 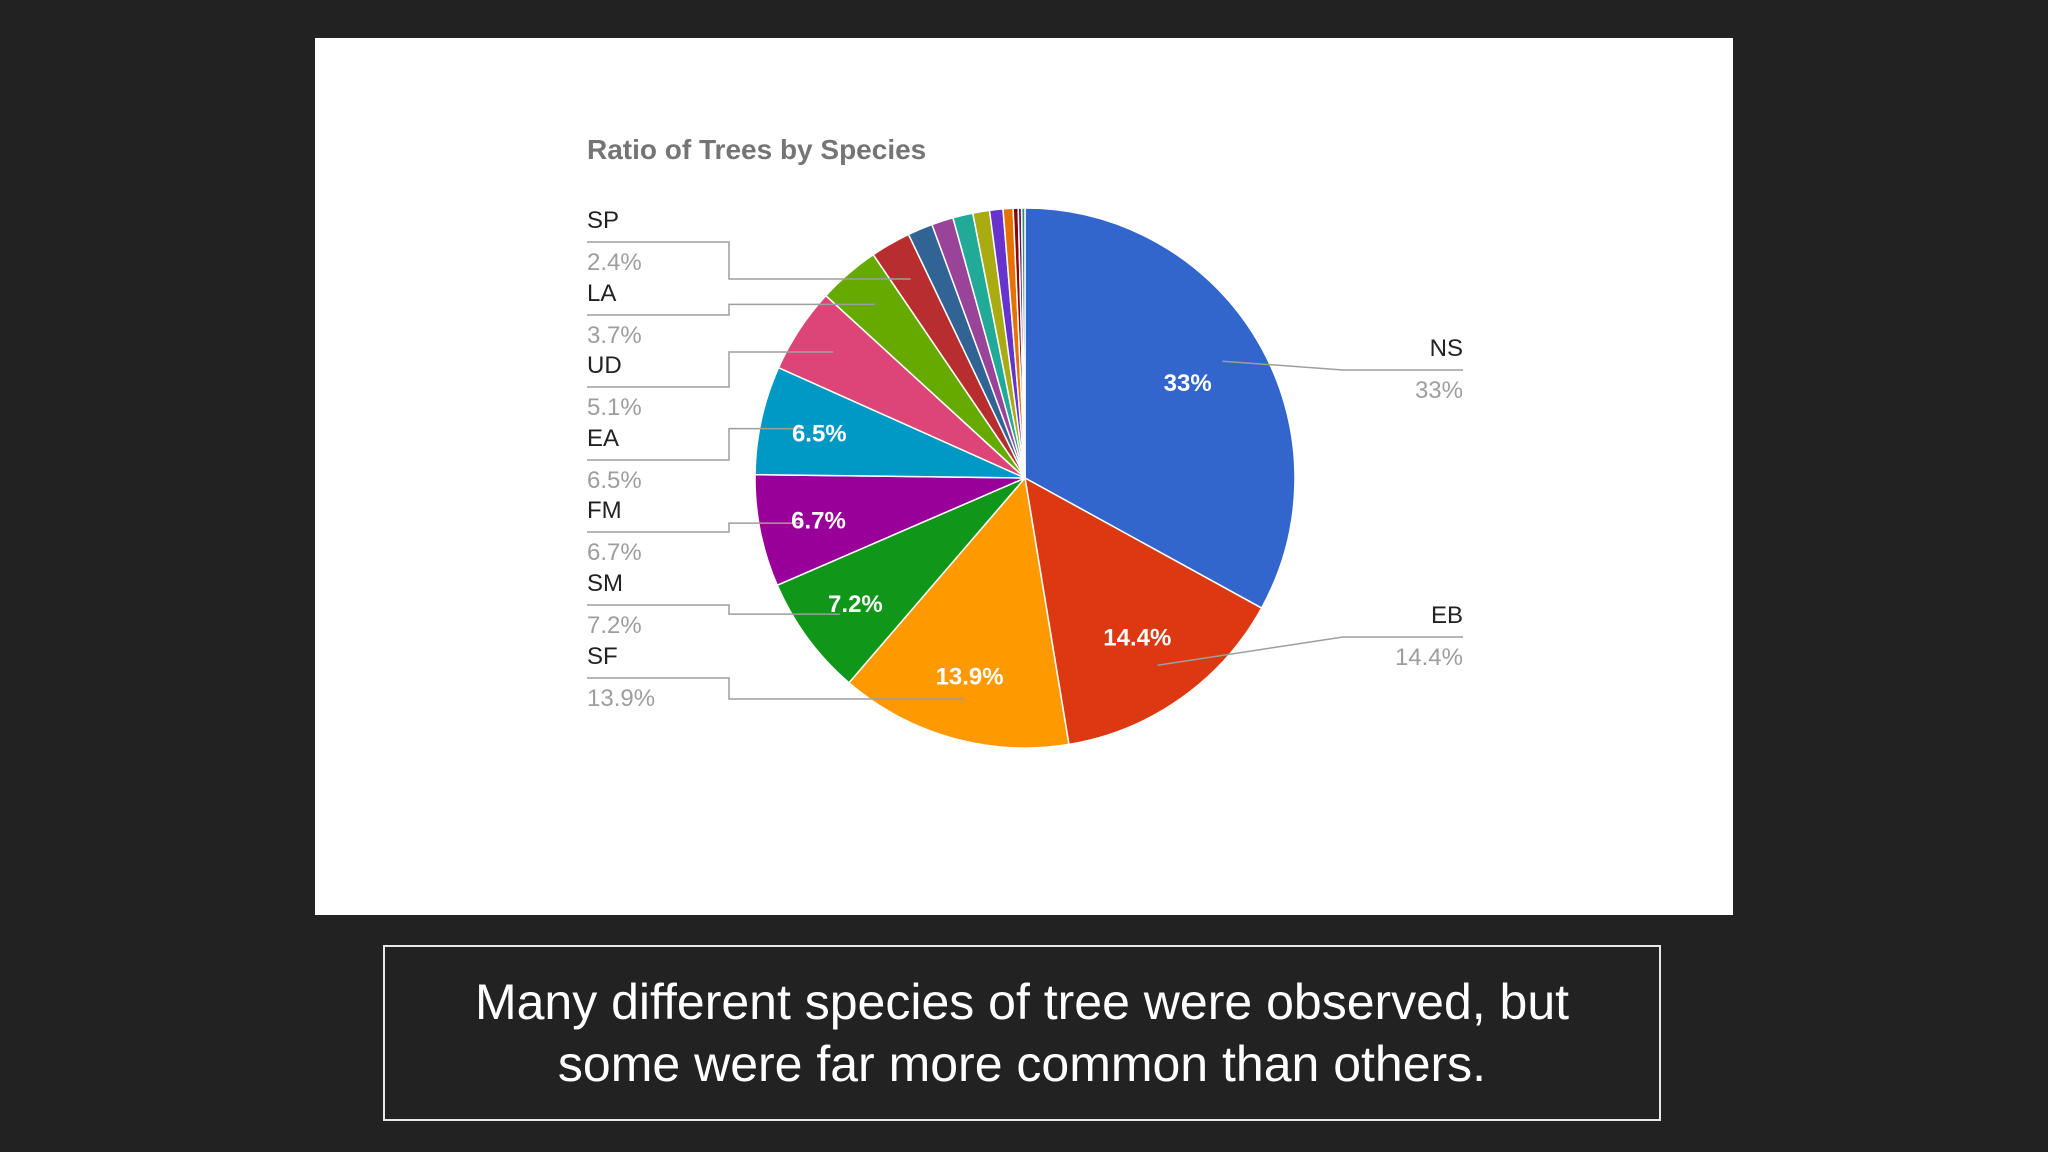 I want to click on slice-name-label: LA, so click(x=601, y=293).